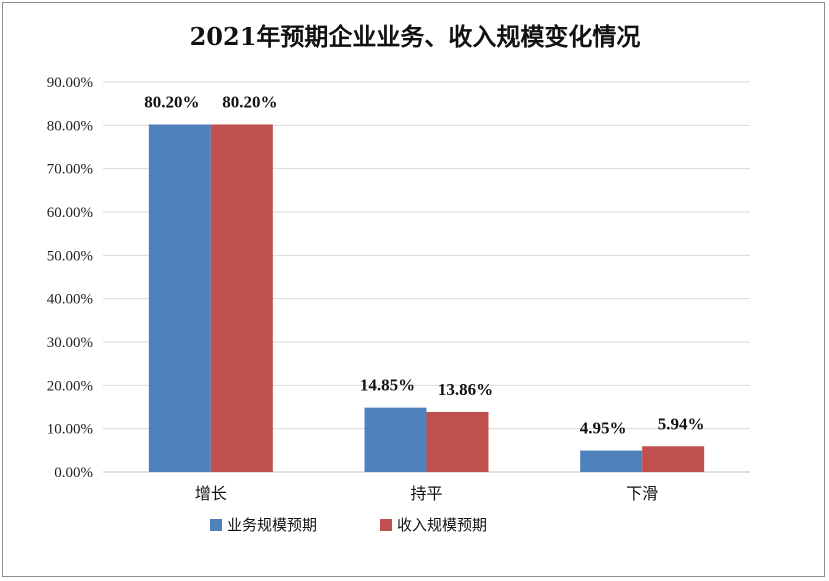 The height and width of the screenshot is (581, 829). What do you see at coordinates (70, 170) in the screenshot?
I see `y-tick-label: 70.00%` at bounding box center [70, 170].